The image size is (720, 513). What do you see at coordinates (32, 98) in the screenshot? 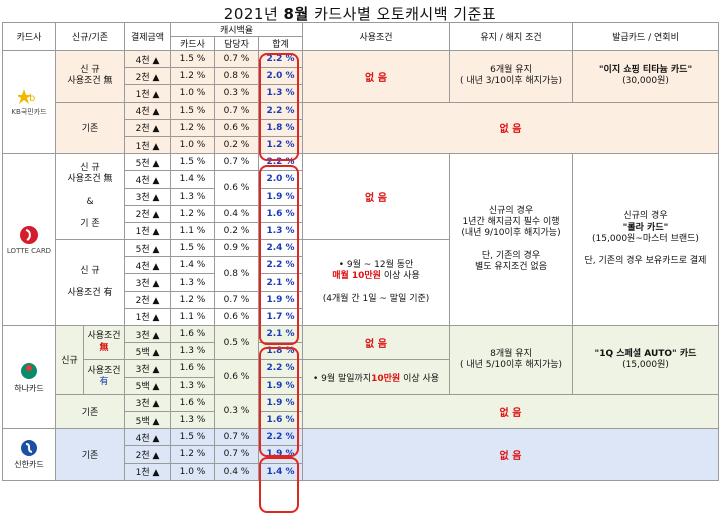
I see `svg-text: b` at bounding box center [32, 98].